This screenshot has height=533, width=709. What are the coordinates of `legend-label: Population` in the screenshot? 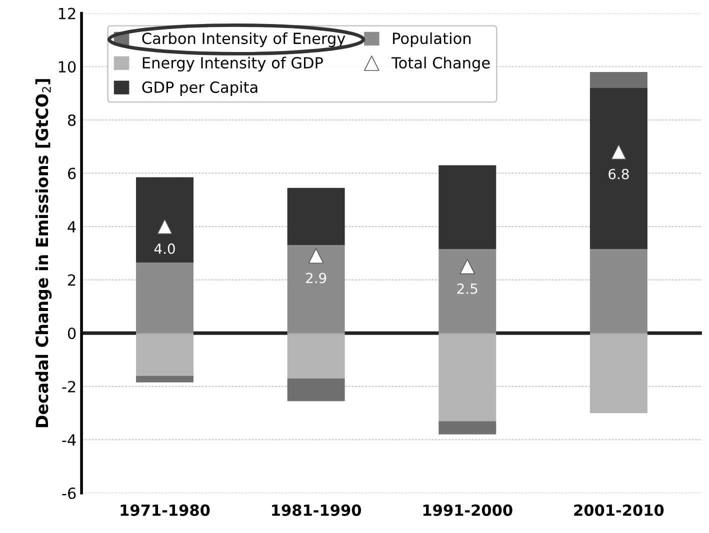 It's located at (432, 40).